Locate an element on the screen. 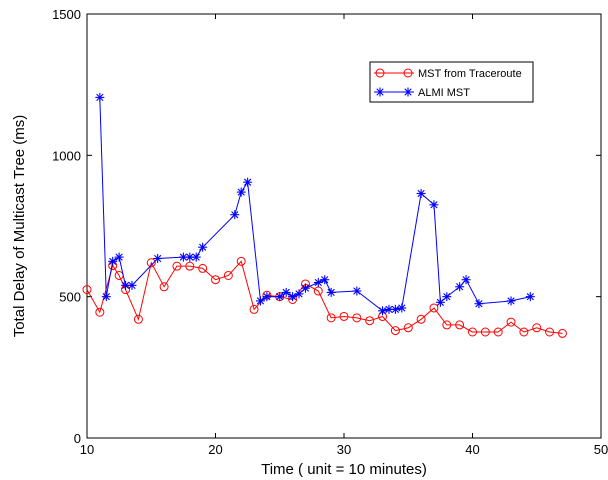  legend-label: MST from Traceroute is located at coordinates (470, 74).